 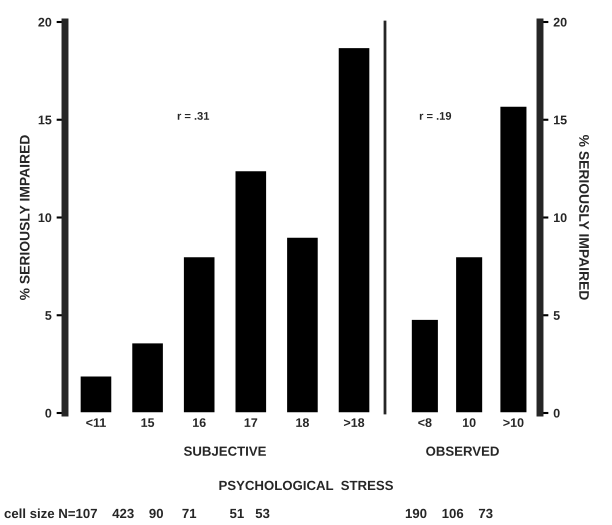 What do you see at coordinates (25, 217) in the screenshot?
I see `y-axis-title: % SERIOUSLY IMPAIRED` at bounding box center [25, 217].